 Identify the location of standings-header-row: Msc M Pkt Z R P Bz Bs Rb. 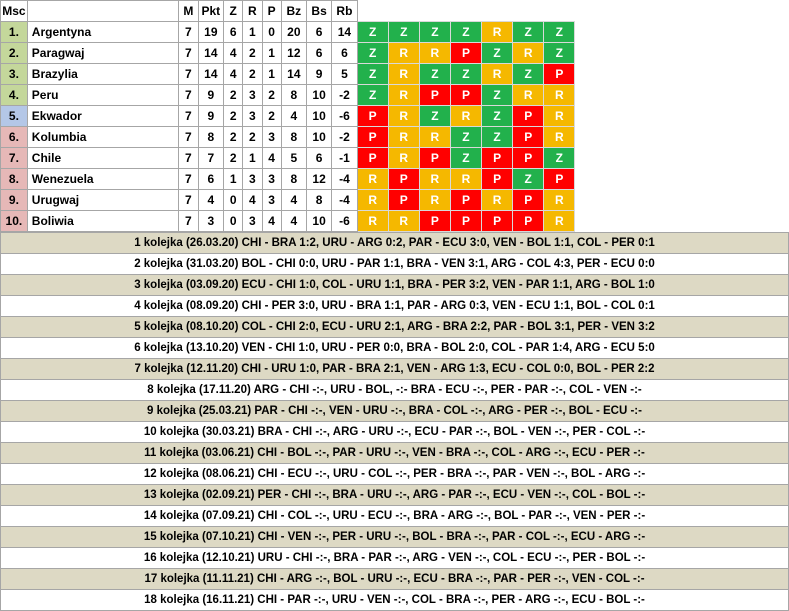
(394, 11).